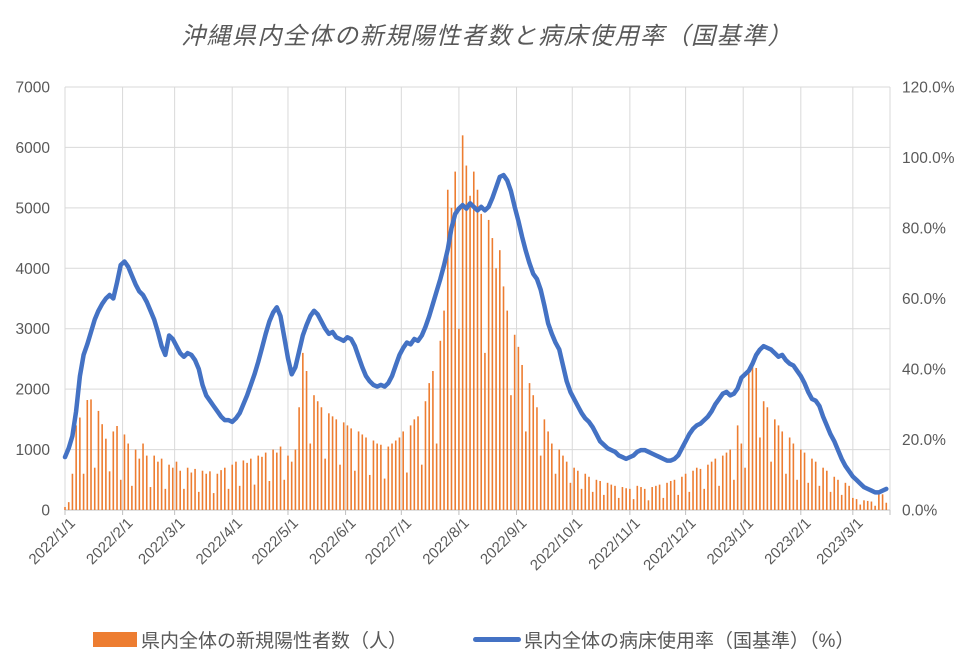 The image size is (974, 662). I want to click on svg-text: 1000, so click(33, 450).